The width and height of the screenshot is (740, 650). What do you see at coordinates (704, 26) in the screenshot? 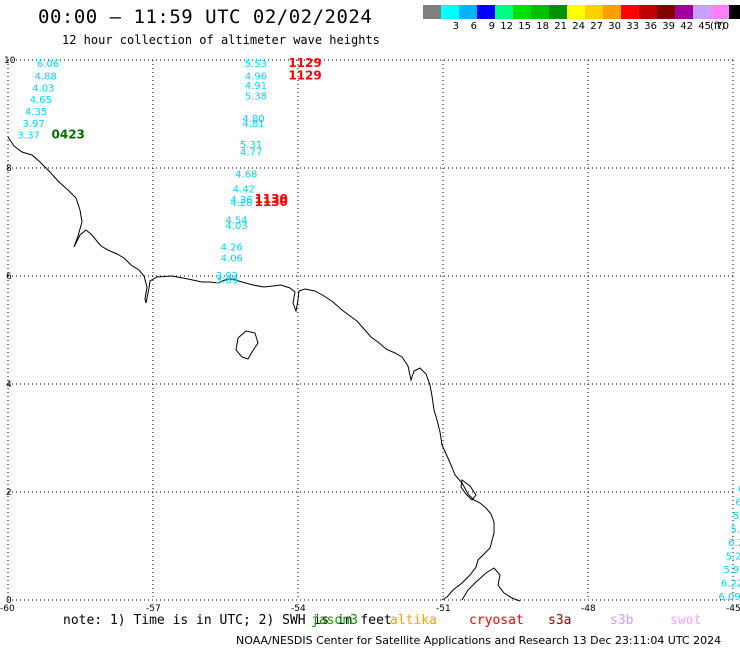
I see `legend-label: 45` at bounding box center [704, 26].